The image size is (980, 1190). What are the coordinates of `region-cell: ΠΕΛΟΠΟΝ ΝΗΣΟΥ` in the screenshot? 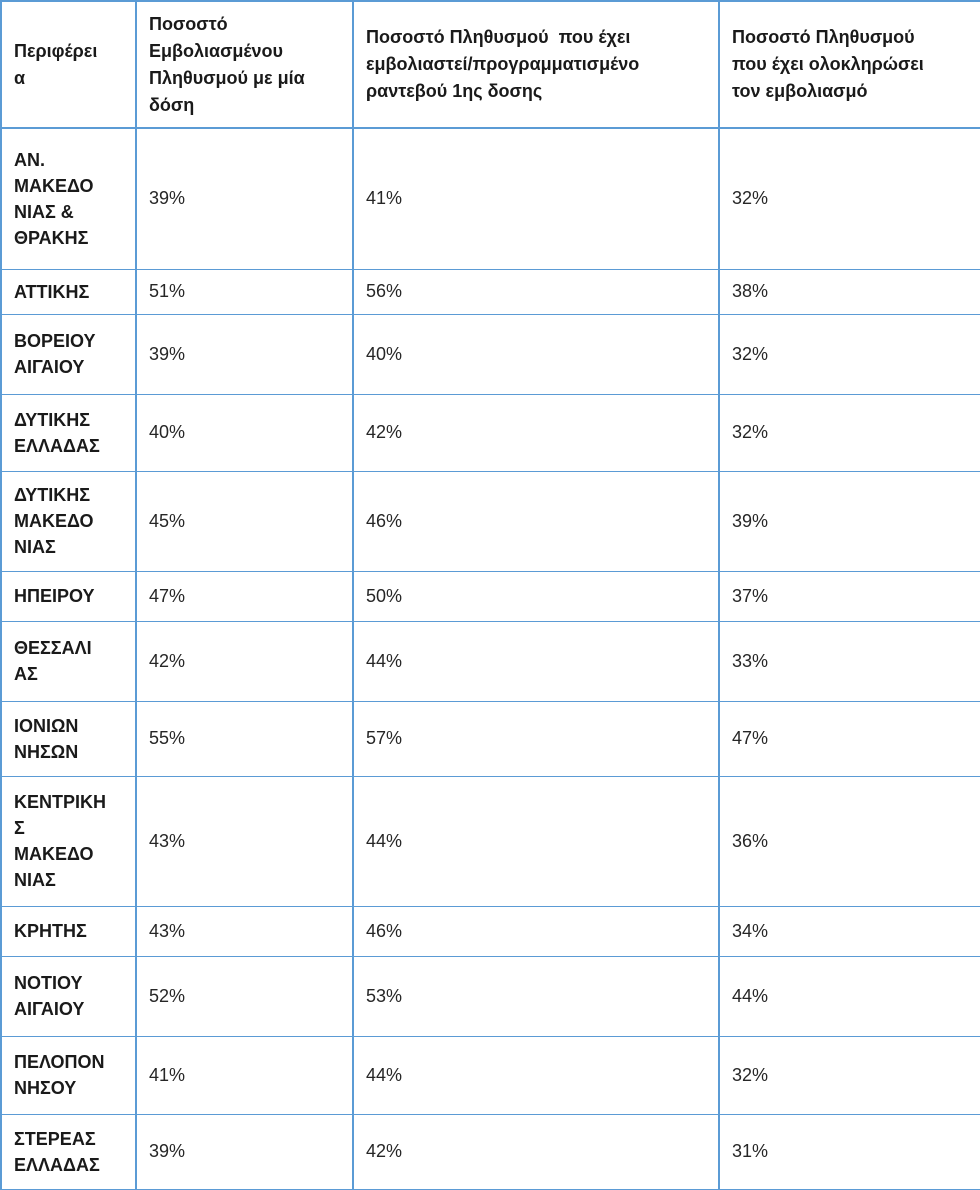 It's located at (68, 1075).